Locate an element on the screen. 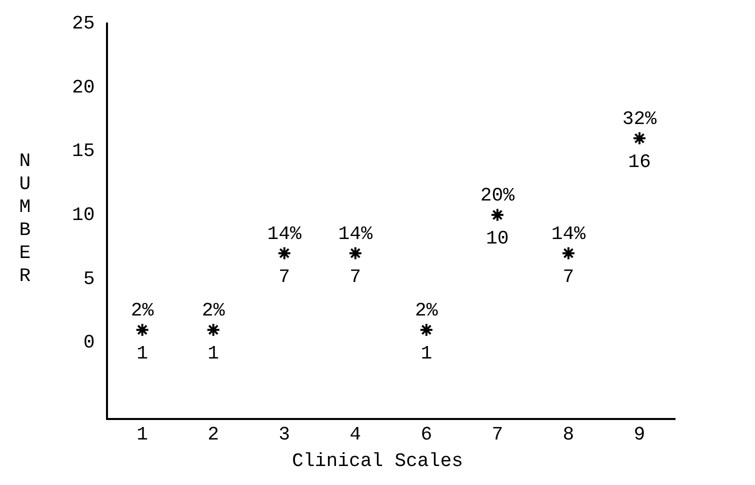  annotation: 32% is located at coordinates (640, 119).